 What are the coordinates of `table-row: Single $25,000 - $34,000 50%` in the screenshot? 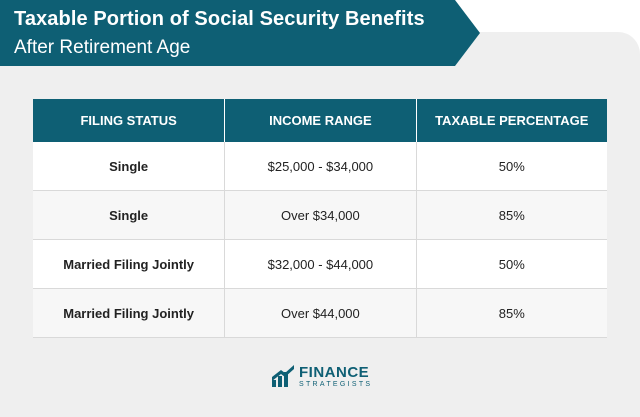 It's located at (320, 166).